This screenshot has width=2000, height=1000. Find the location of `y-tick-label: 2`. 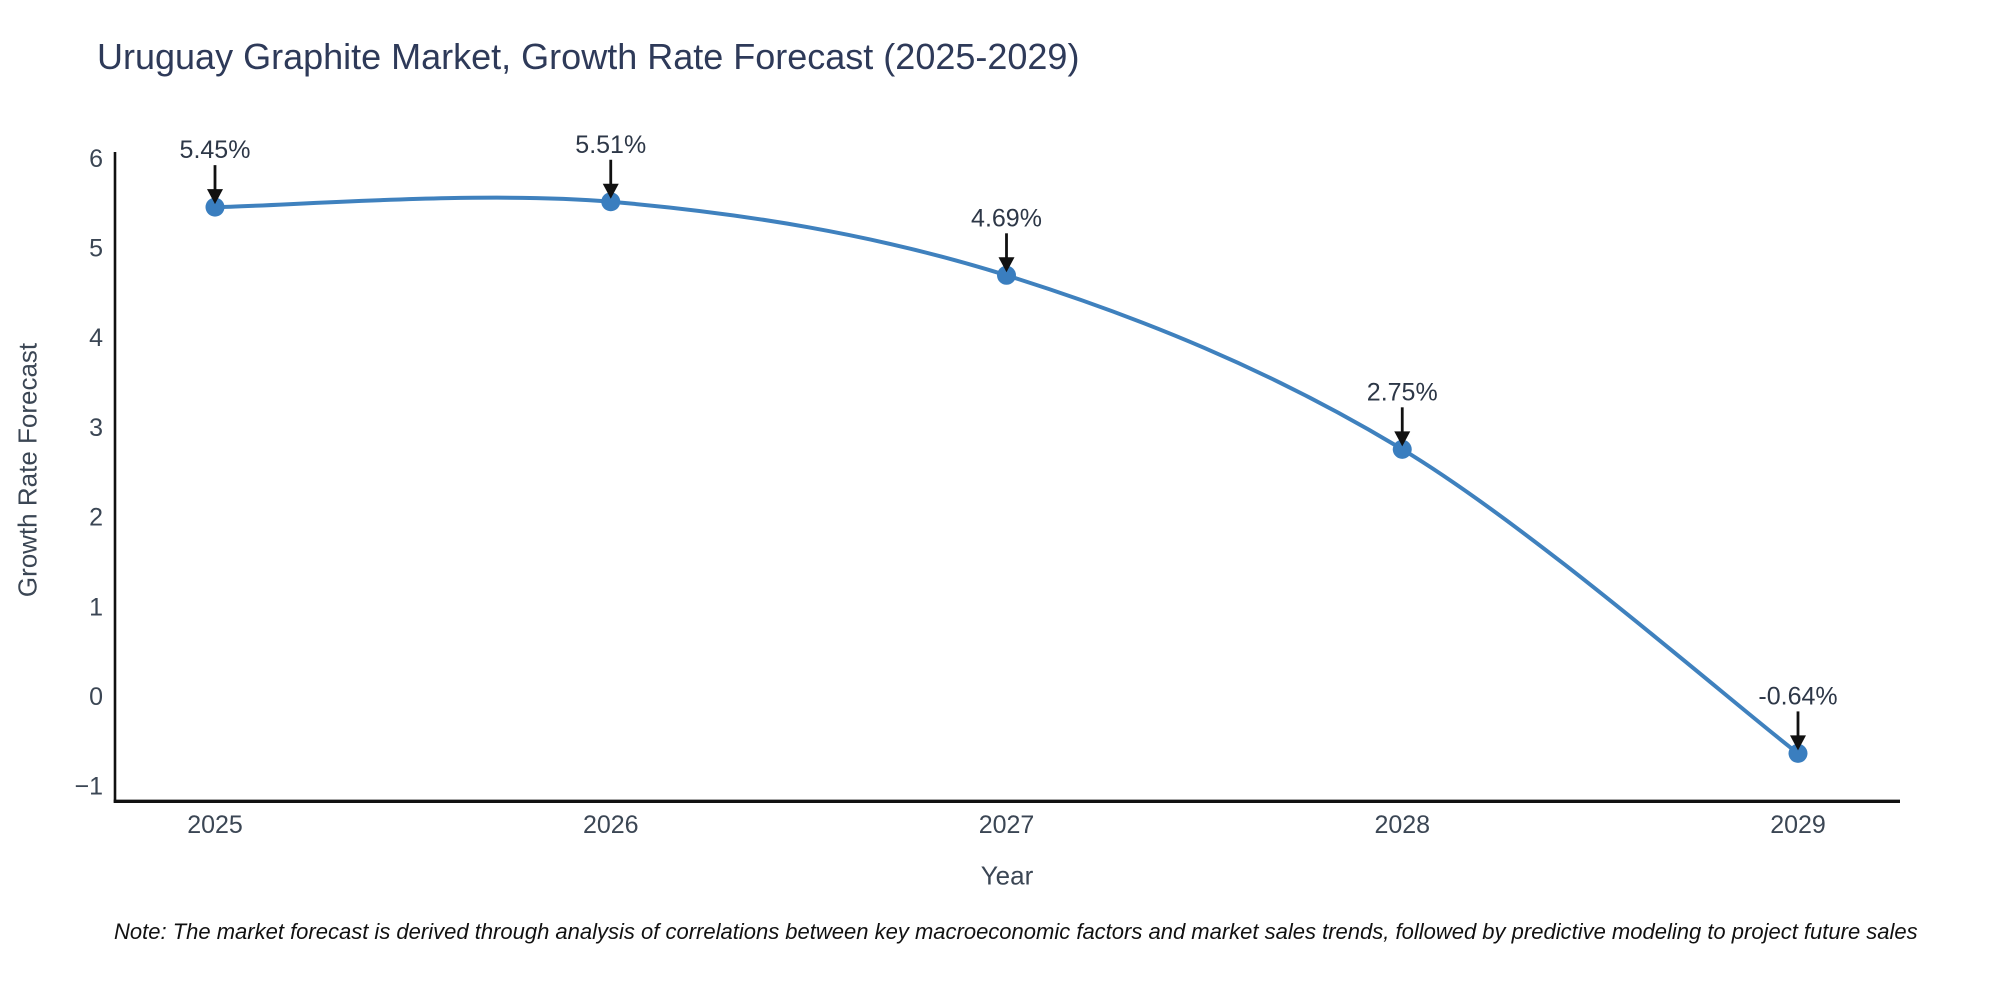

y-tick-label: 2 is located at coordinates (96, 518).